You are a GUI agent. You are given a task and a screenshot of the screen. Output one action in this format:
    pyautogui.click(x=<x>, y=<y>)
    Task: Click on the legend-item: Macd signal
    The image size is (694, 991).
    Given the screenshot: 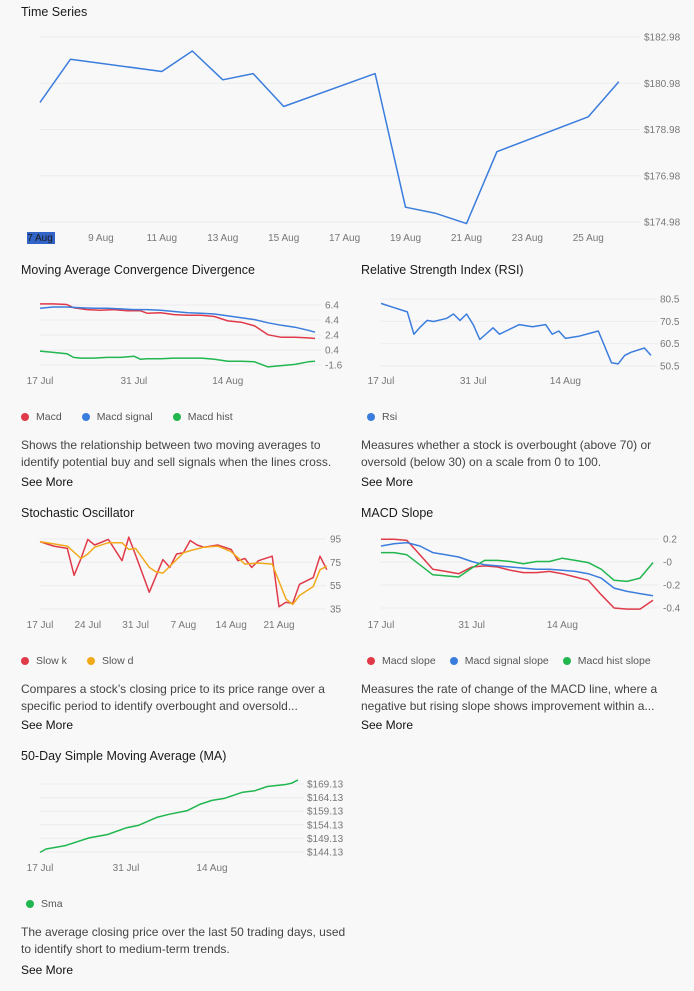 What is the action you would take?
    pyautogui.click(x=117, y=417)
    